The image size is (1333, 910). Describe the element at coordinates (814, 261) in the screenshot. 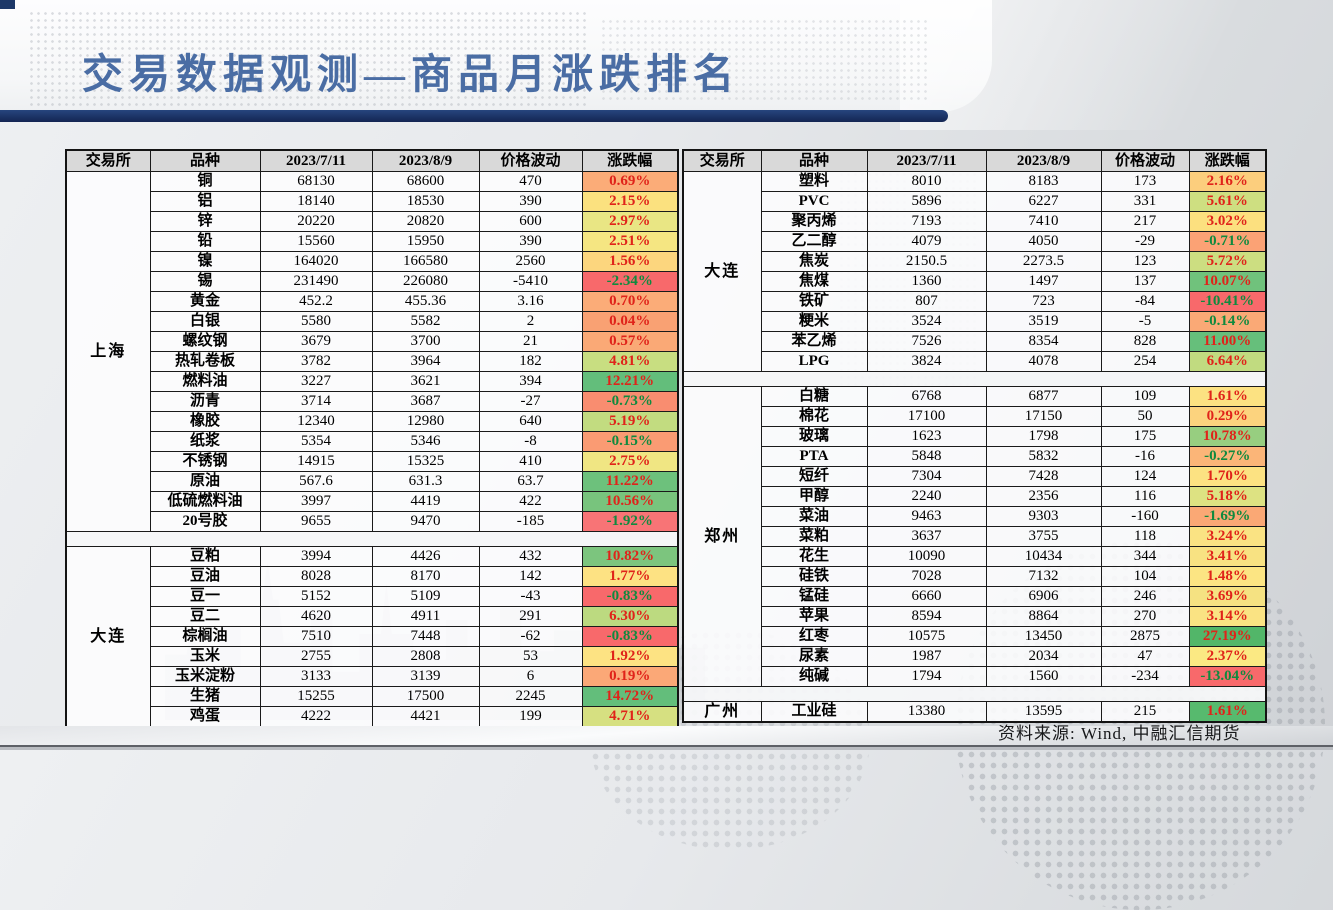

I see `product-cell: 焦炭` at that location.